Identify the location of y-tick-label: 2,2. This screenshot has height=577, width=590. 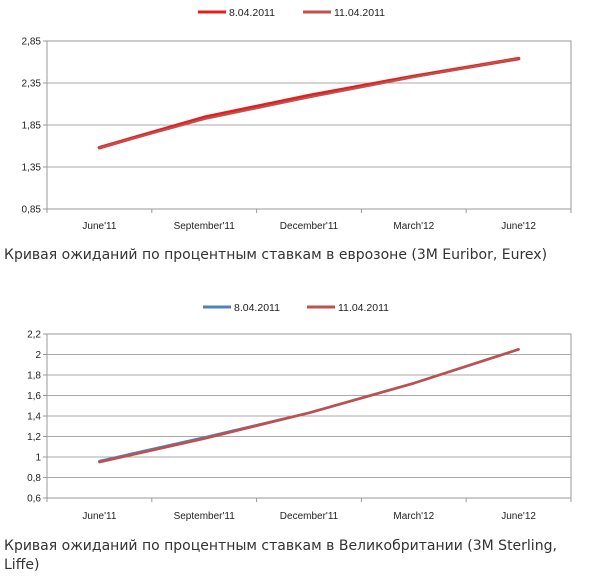
(34, 335).